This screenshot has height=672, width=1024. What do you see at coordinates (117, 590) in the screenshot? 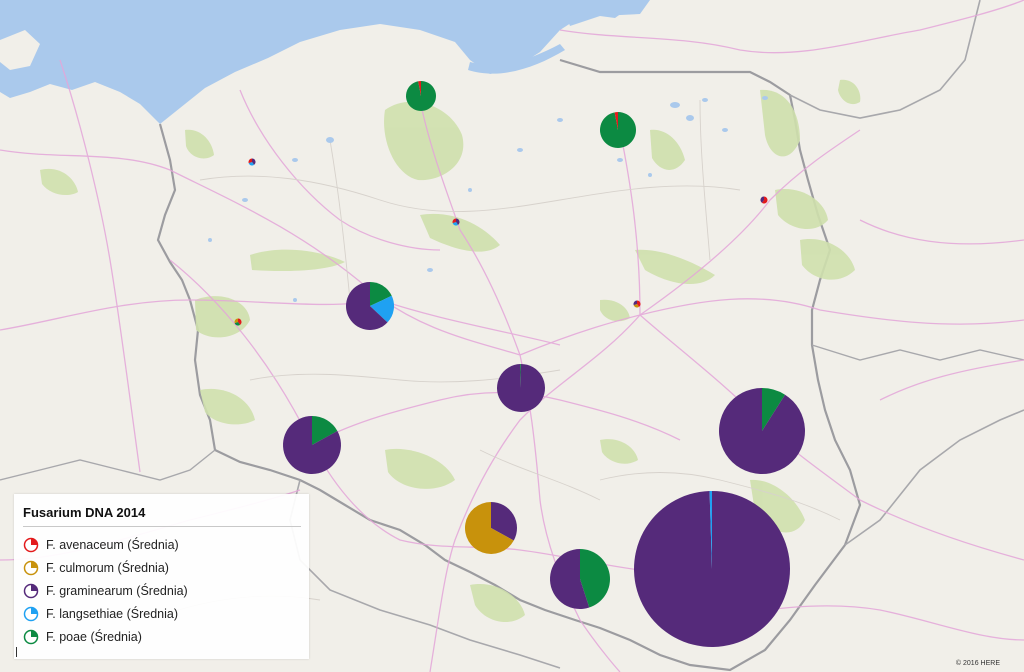
I see `legend-label: F. graminearum (Średnia)` at bounding box center [117, 590].